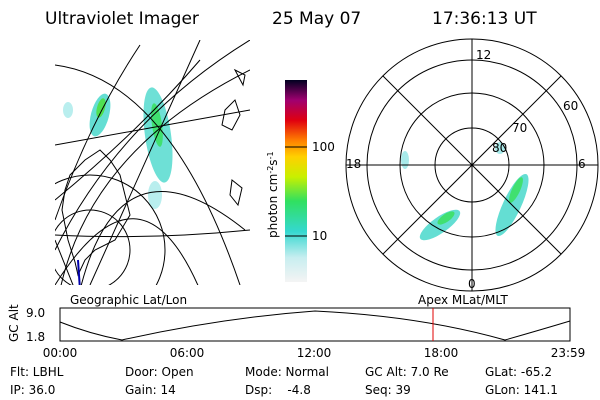  I want to click on status-field: Mode: Normal, so click(287, 372).